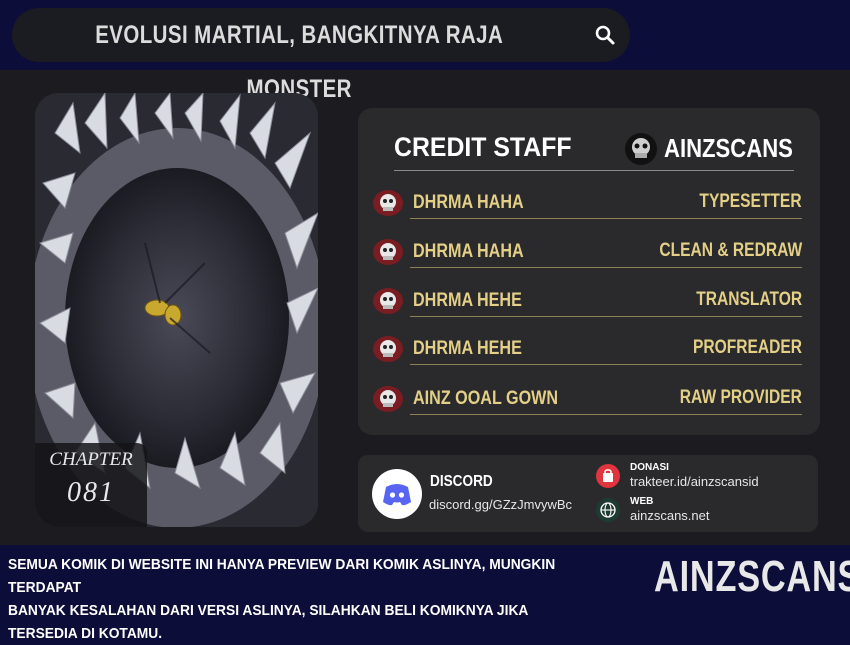 The width and height of the screenshot is (850, 645). Describe the element at coordinates (486, 398) in the screenshot. I see `staff-name: AINZ OOAL GOWN` at that location.